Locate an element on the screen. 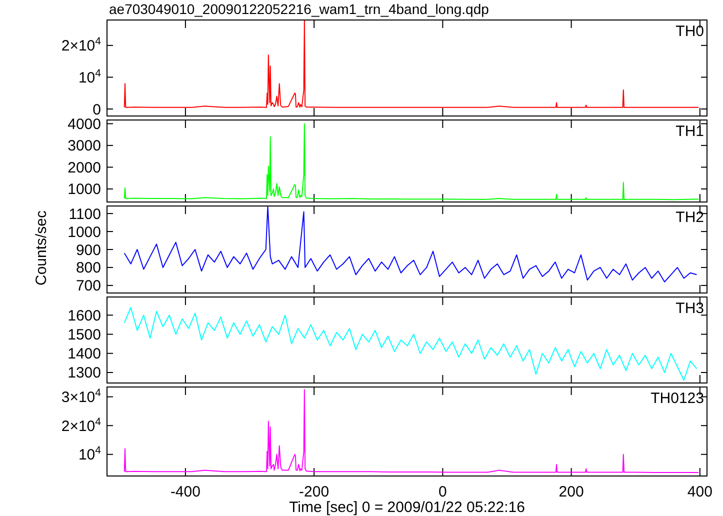 This screenshot has width=723, height=516. x-tick-label: -200 is located at coordinates (314, 492).